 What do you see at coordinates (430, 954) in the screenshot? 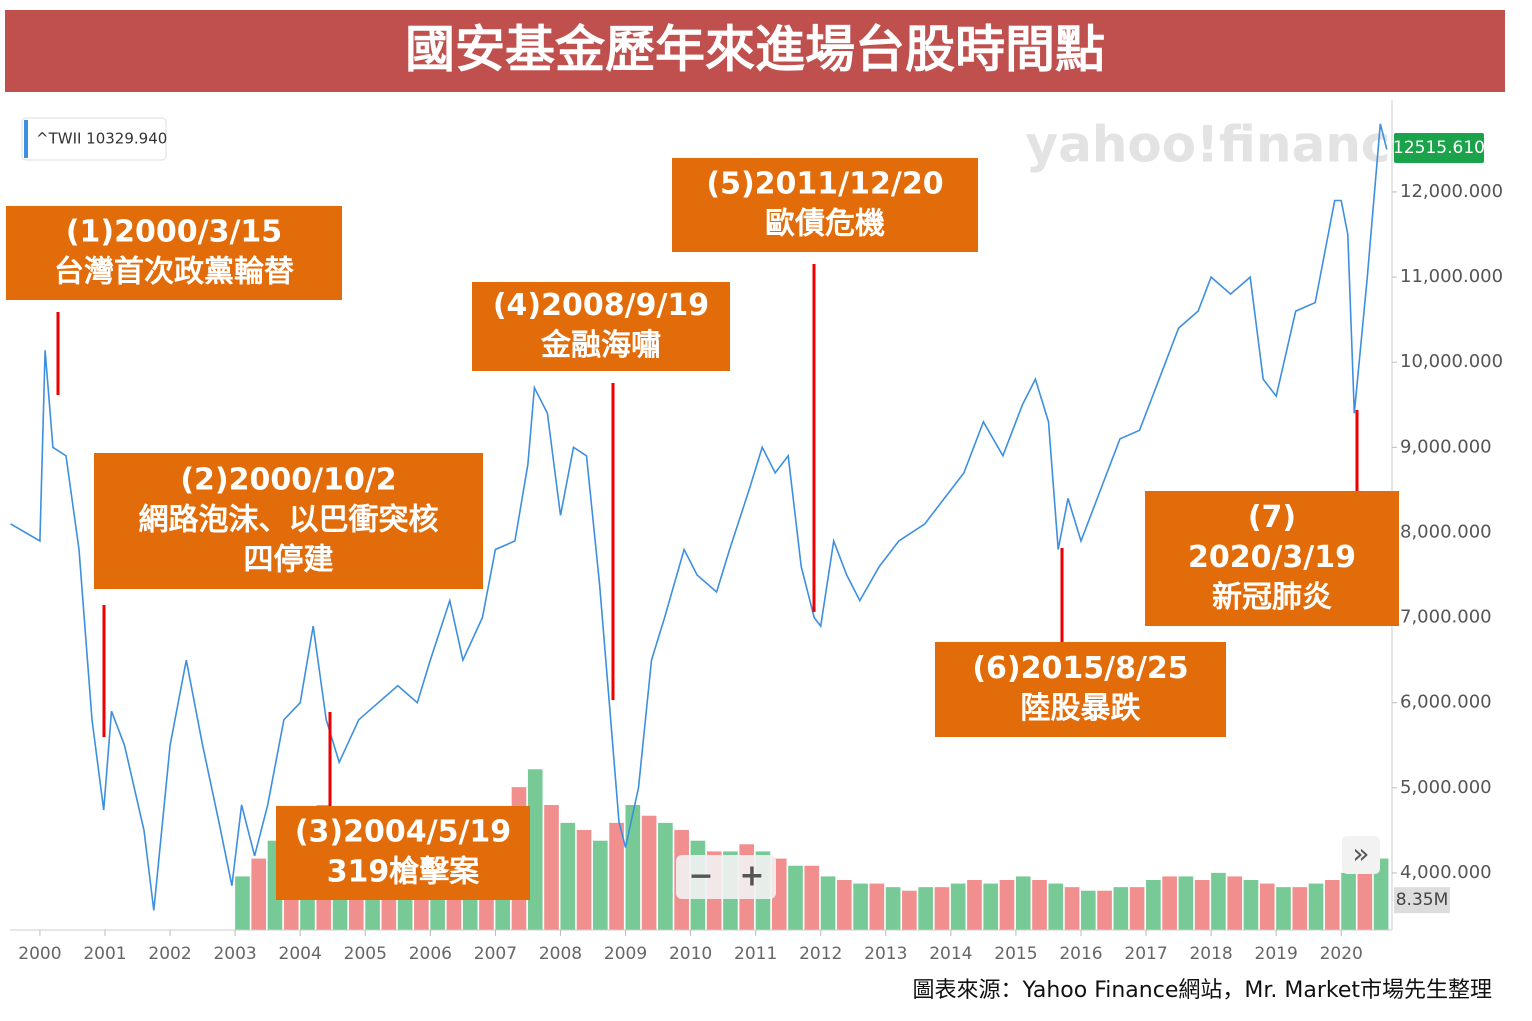
I see `x-tick-label: 2006` at bounding box center [430, 954].